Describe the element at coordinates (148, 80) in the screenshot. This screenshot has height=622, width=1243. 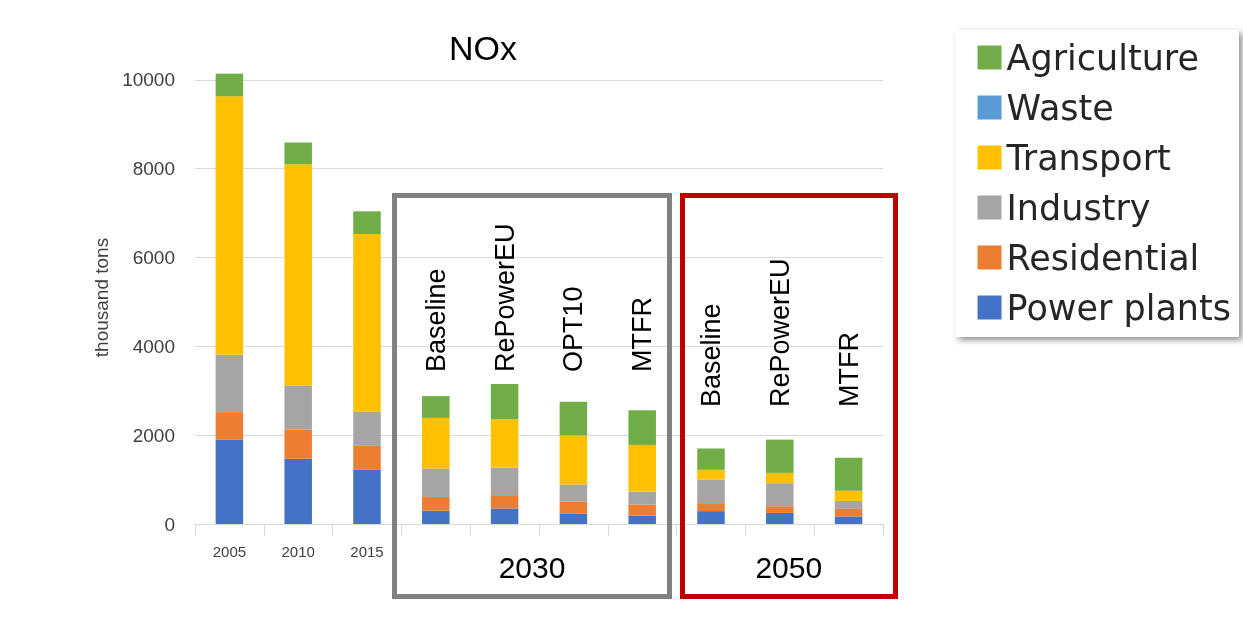
I see `y-tick-label: 10000` at that location.